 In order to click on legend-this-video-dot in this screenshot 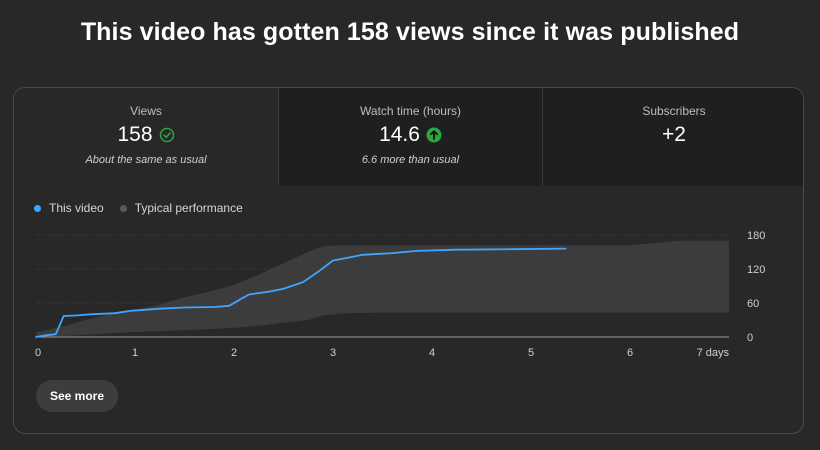, I will do `click(37, 208)`.